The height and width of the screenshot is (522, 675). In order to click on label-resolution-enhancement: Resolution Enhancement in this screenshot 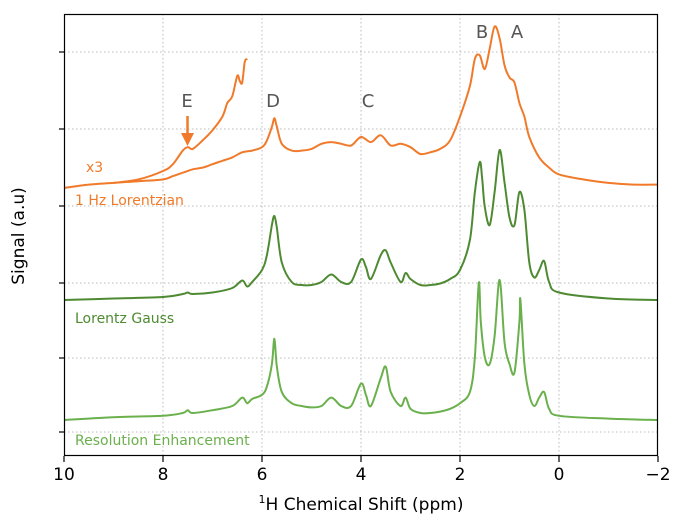, I will do `click(162, 441)`.